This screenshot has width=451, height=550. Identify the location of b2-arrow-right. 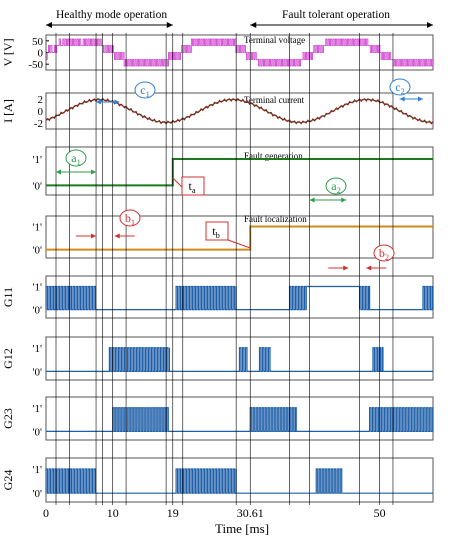
(369, 268).